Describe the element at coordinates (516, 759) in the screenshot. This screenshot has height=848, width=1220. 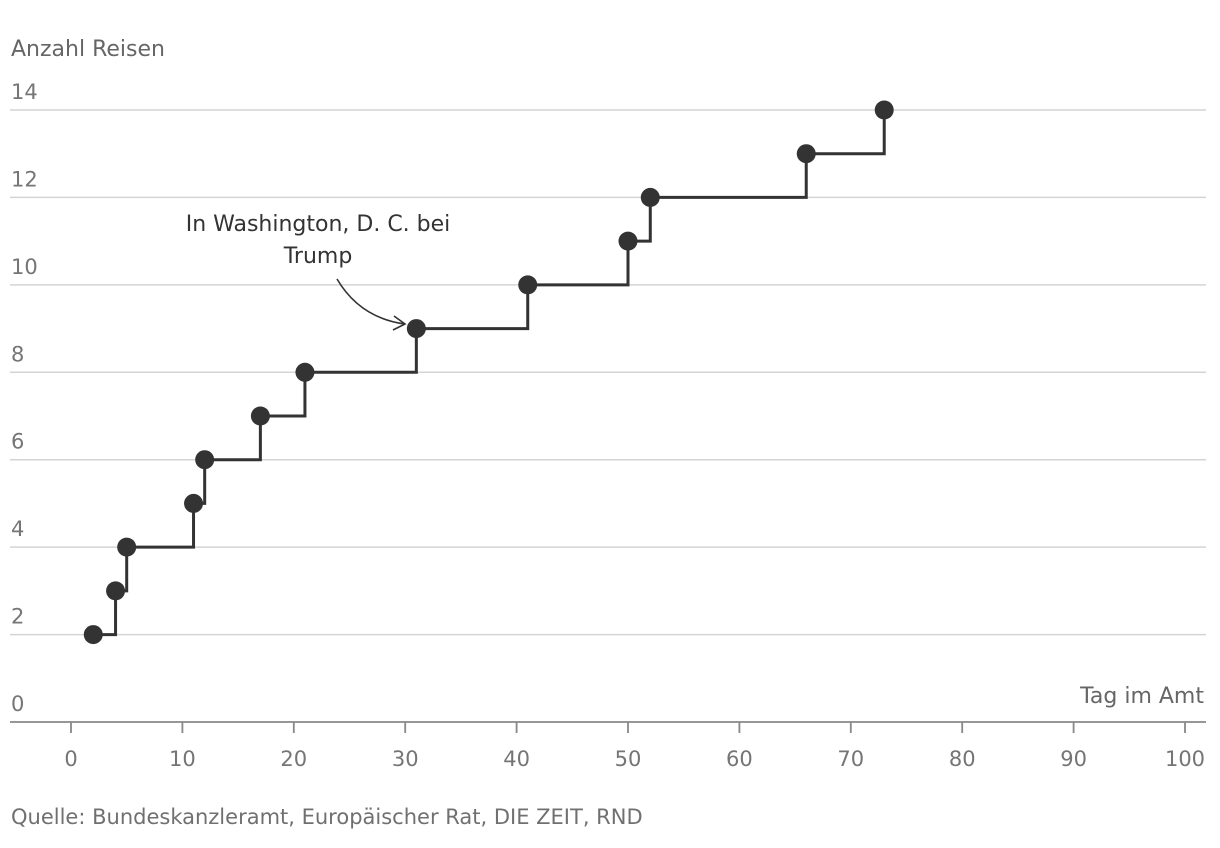
I see `x-tick-label-40: 40` at that location.